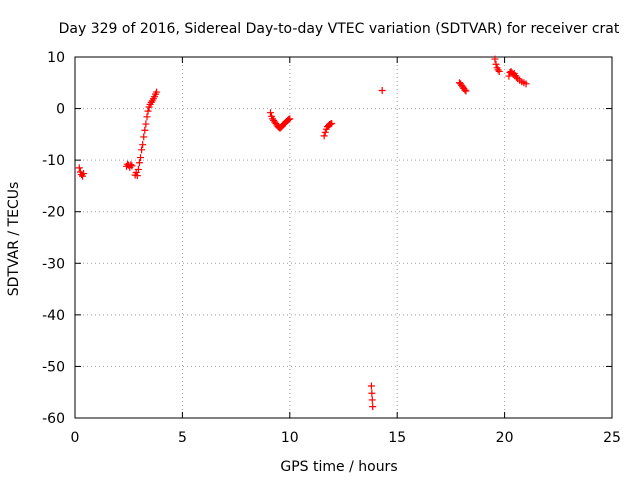 This screenshot has height=480, width=640. Describe the element at coordinates (505, 438) in the screenshot. I see `x-tick-label: 20` at that location.